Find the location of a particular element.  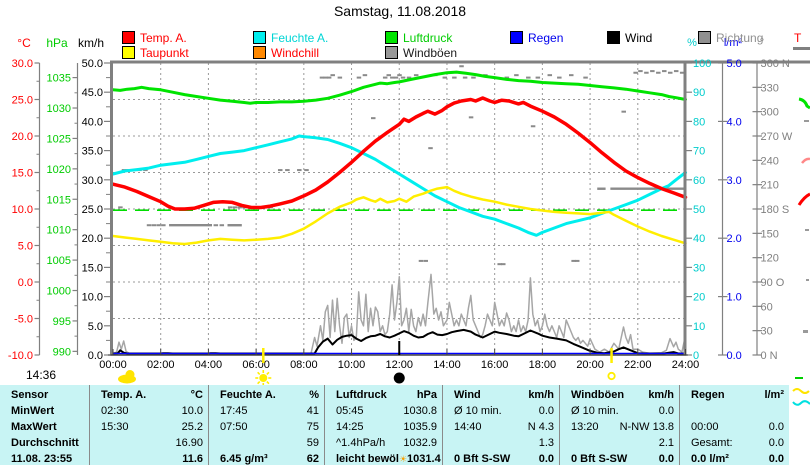

legend-item-pressure: Luftdruck is located at coordinates (418, 38).